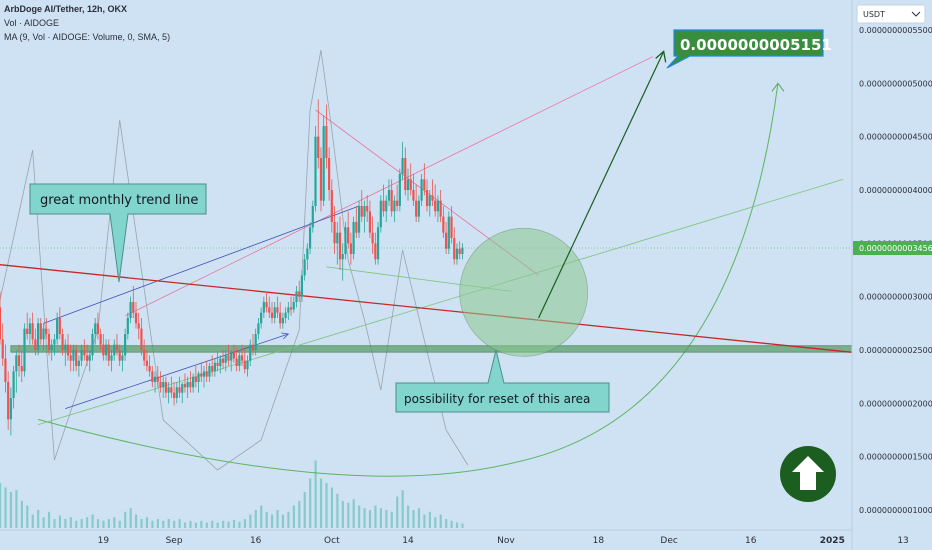 The width and height of the screenshot is (932, 550). Describe the element at coordinates (895, 83) in the screenshot. I see `y-tick-label: 0.0000000005000` at that location.